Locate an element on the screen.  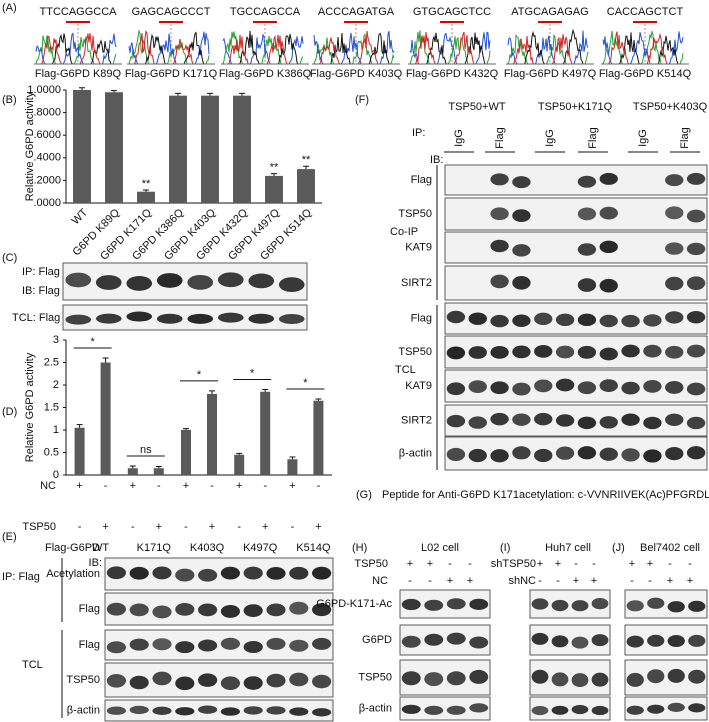
panel-title: Huh7 cell is located at coordinates (568, 548).